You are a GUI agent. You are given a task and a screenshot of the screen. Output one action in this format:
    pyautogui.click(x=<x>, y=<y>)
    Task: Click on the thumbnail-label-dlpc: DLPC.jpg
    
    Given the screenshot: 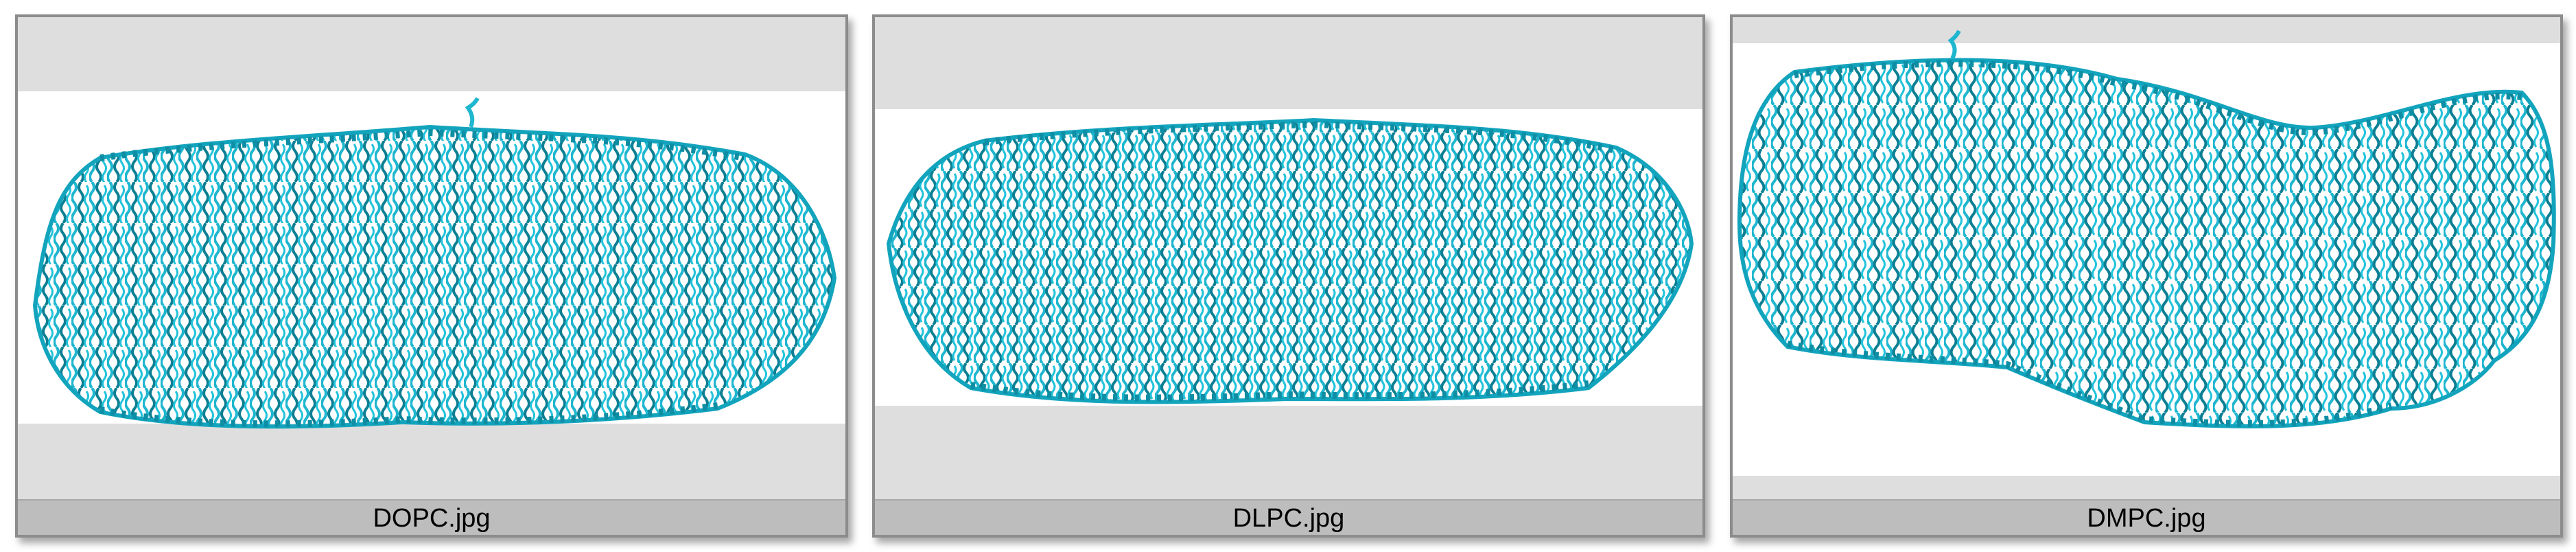 What is the action you would take?
    pyautogui.click(x=1288, y=518)
    